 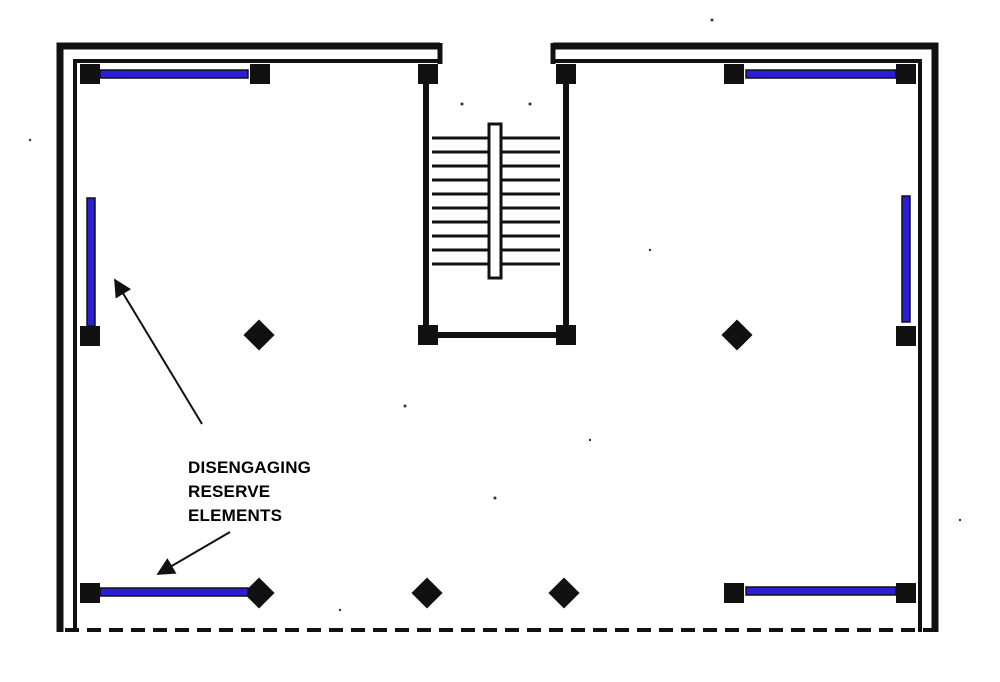 I want to click on reserve-elements-label: DISENGAGING RESERVE ELEMENTS, so click(x=249, y=492).